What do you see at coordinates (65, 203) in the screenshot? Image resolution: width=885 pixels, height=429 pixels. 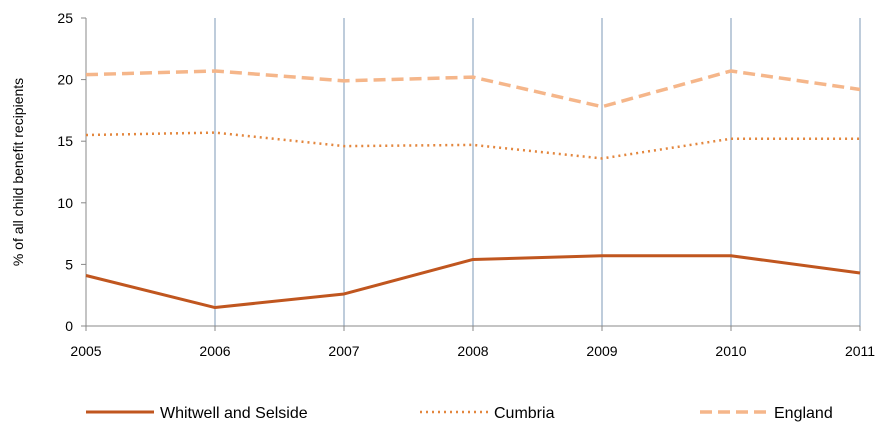 I see `y-tick-label-10: 10` at bounding box center [65, 203].